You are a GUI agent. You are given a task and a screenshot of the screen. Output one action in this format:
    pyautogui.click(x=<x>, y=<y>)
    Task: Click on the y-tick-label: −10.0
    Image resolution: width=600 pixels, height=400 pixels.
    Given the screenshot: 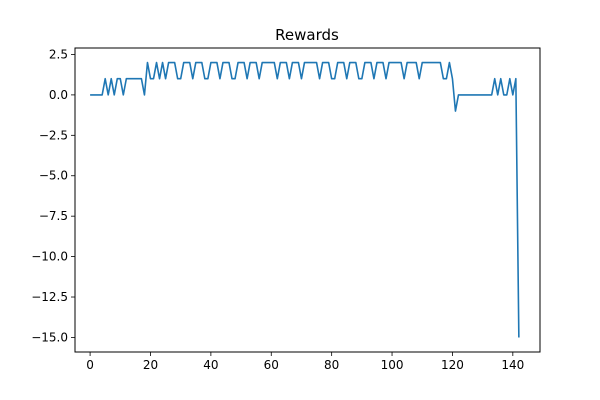 What is the action you would take?
    pyautogui.click(x=49, y=257)
    